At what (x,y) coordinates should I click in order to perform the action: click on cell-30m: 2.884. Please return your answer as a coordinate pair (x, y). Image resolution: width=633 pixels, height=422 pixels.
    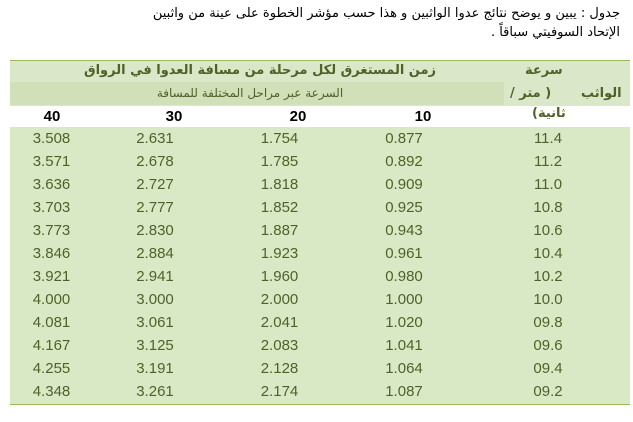
    Looking at the image, I should click on (155, 253).